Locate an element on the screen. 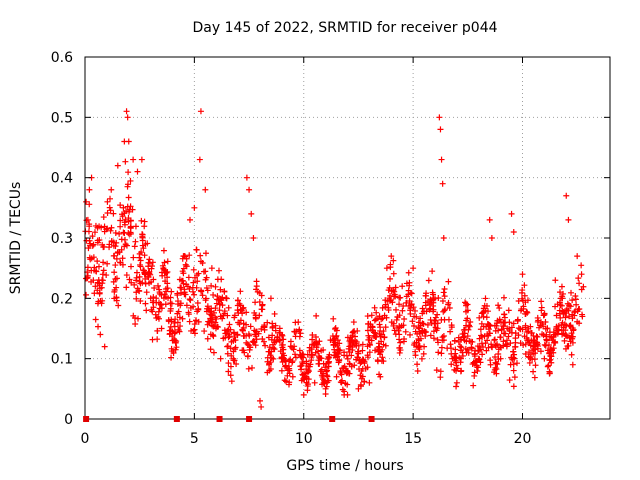  x-tick-label: 5 is located at coordinates (194, 439).